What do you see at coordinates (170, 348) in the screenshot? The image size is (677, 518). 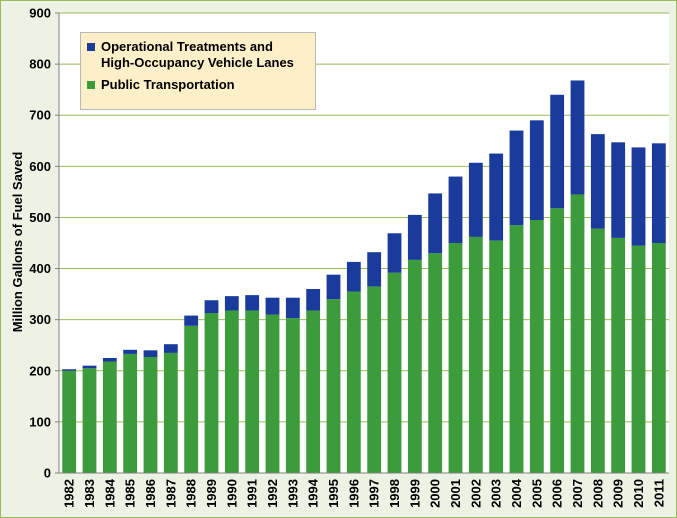 I see `bar-operational-treatments-1987` at bounding box center [170, 348].